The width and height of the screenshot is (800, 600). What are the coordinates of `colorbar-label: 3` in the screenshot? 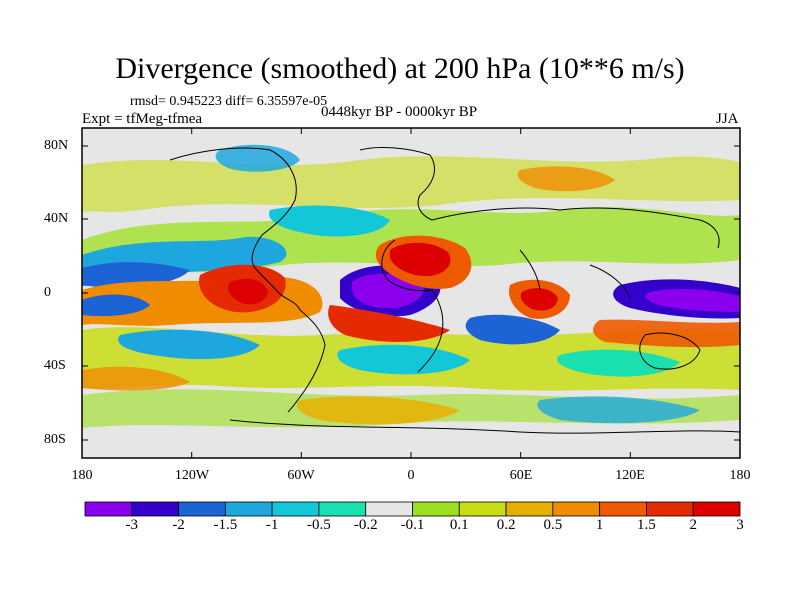 It's located at (740, 525).